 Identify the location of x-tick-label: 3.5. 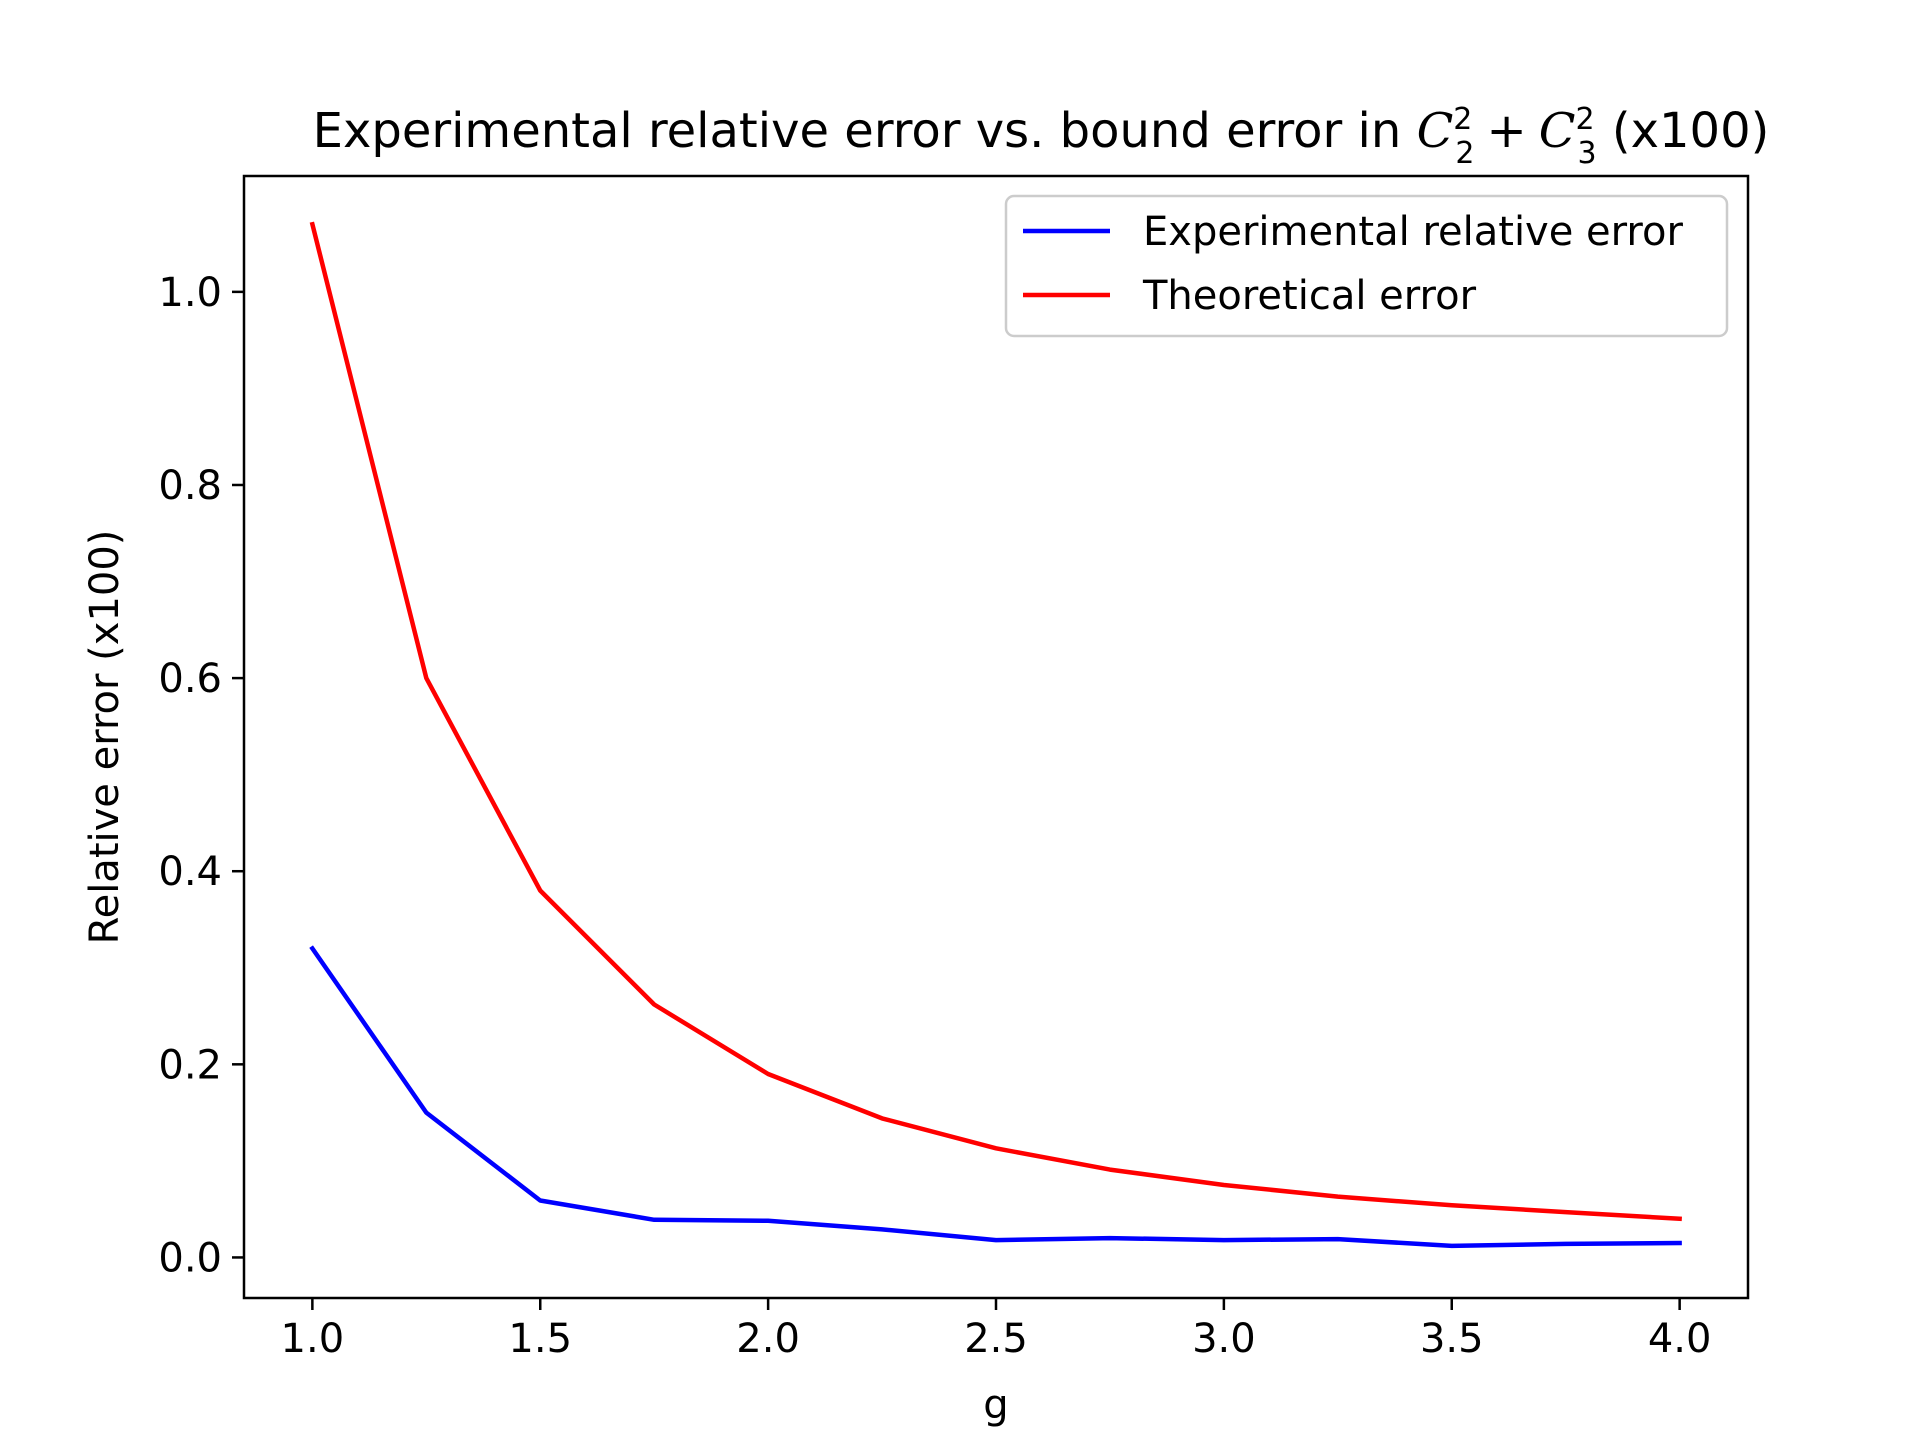
(1452, 1339).